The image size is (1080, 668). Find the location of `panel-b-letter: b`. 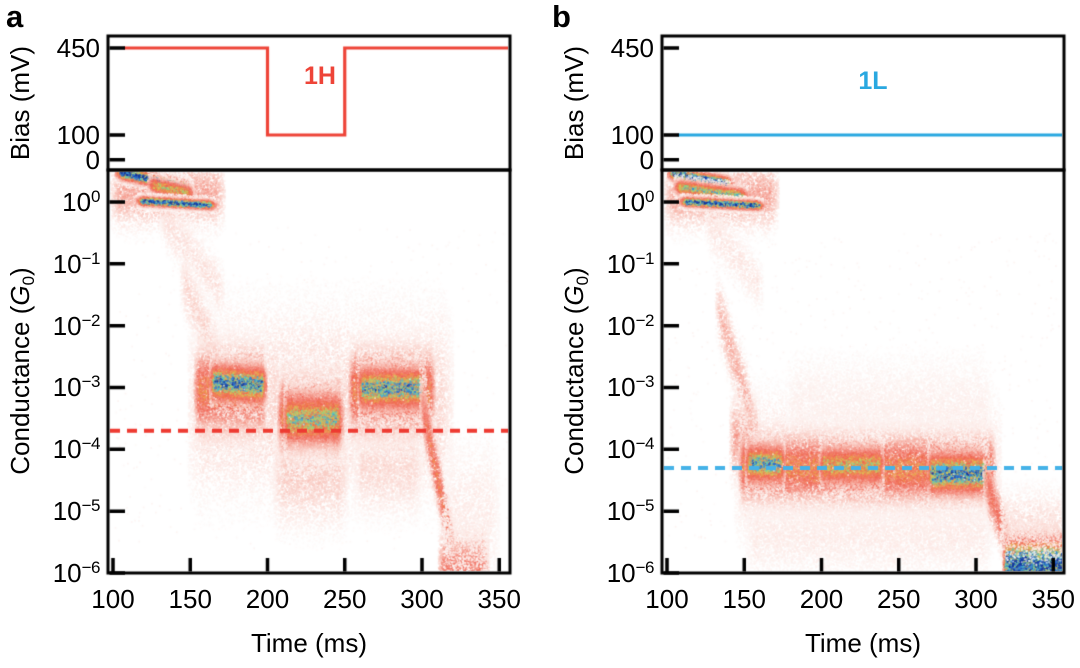

panel-b-letter: b is located at coordinates (561, 17).